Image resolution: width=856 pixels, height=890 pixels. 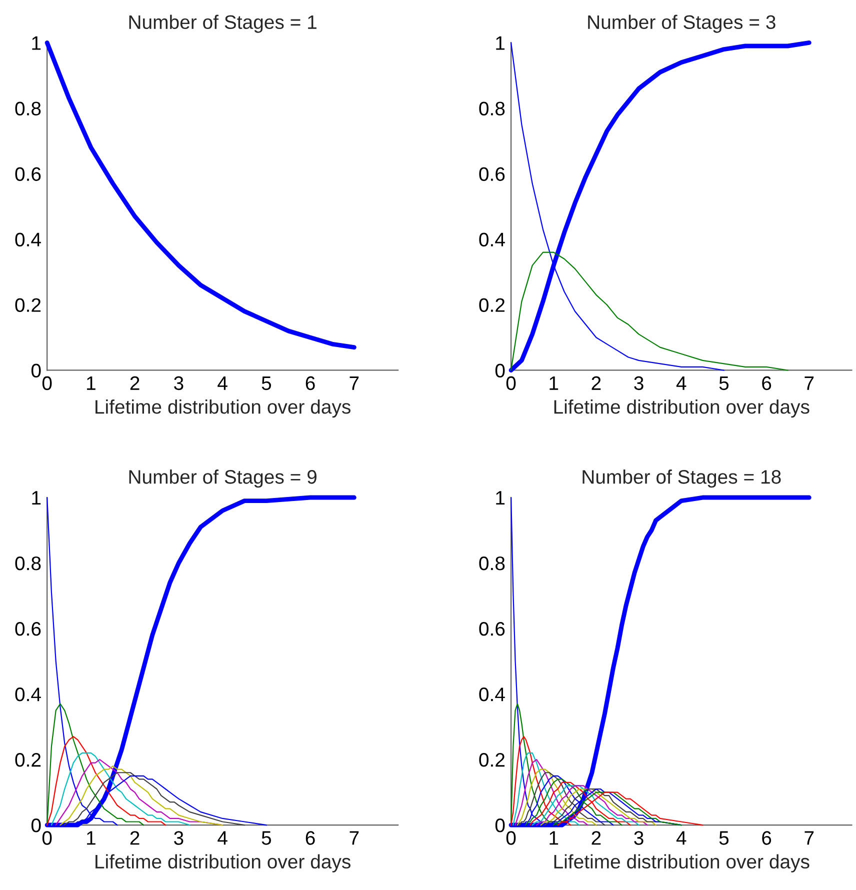 I want to click on chart-title: Number of Stages = 3, so click(x=682, y=23).